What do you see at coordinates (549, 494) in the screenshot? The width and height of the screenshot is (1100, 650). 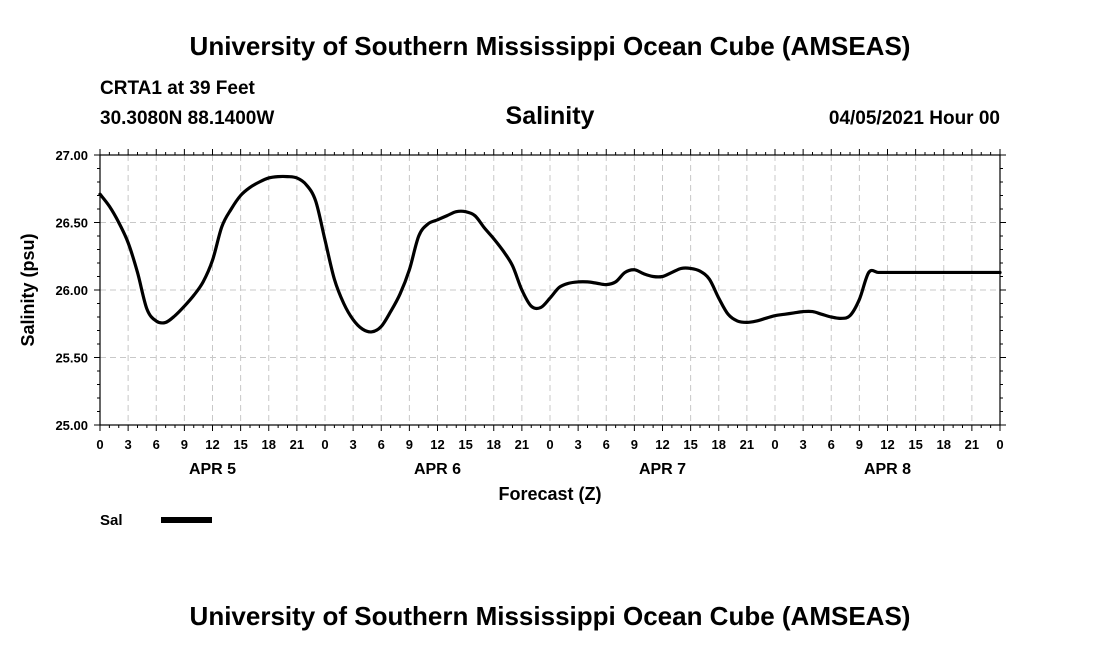 I see `x-axis-label: Forecast (Z)` at bounding box center [549, 494].